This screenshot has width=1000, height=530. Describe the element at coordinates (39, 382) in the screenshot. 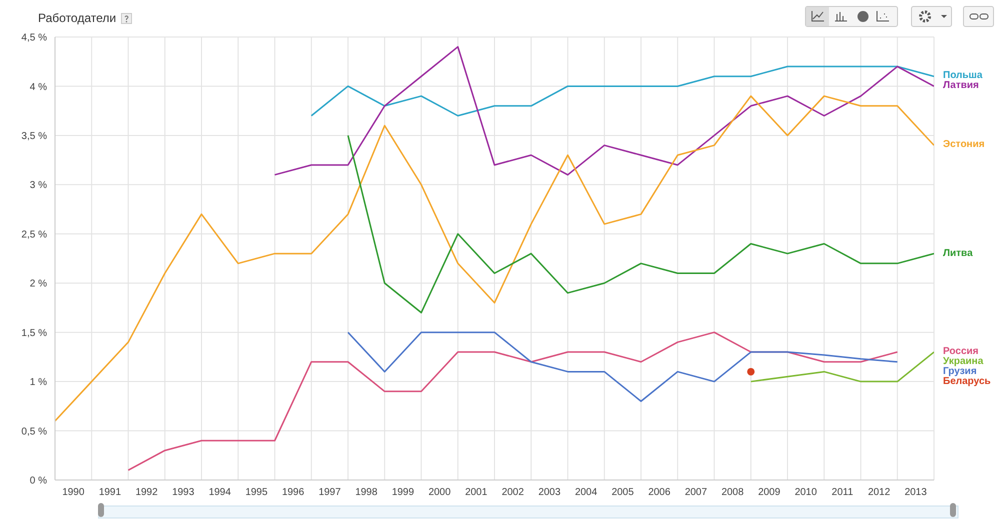

I see `y-tick-label: 1 %` at that location.